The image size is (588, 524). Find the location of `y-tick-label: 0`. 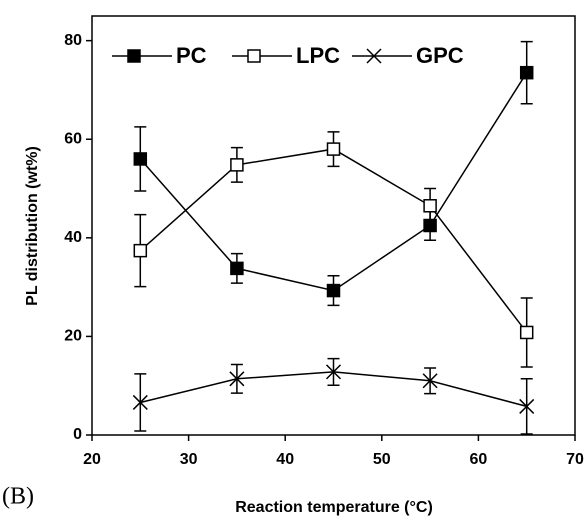

y-tick-label: 0 is located at coordinates (77, 434).